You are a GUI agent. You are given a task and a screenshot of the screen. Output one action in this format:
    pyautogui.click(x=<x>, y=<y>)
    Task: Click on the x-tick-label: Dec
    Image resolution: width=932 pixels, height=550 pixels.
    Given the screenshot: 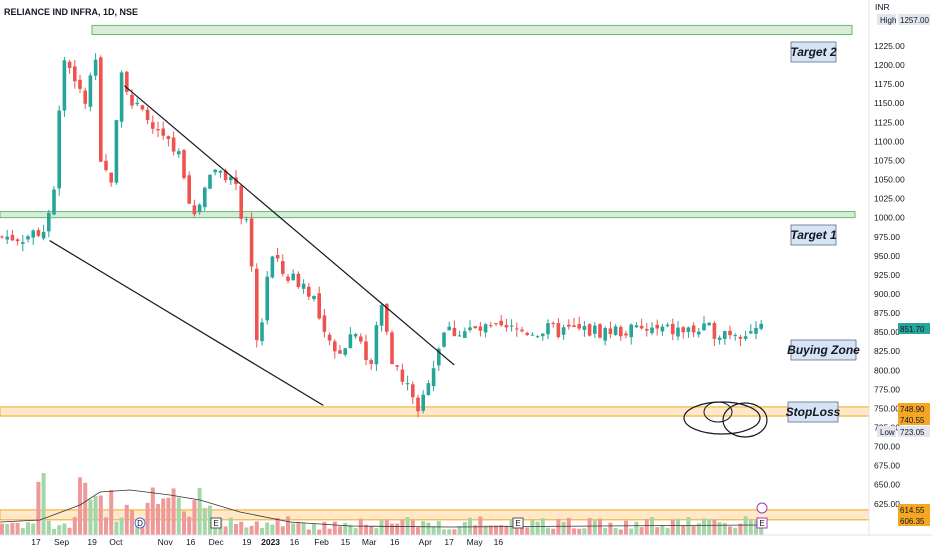 What is the action you would take?
    pyautogui.click(x=217, y=542)
    